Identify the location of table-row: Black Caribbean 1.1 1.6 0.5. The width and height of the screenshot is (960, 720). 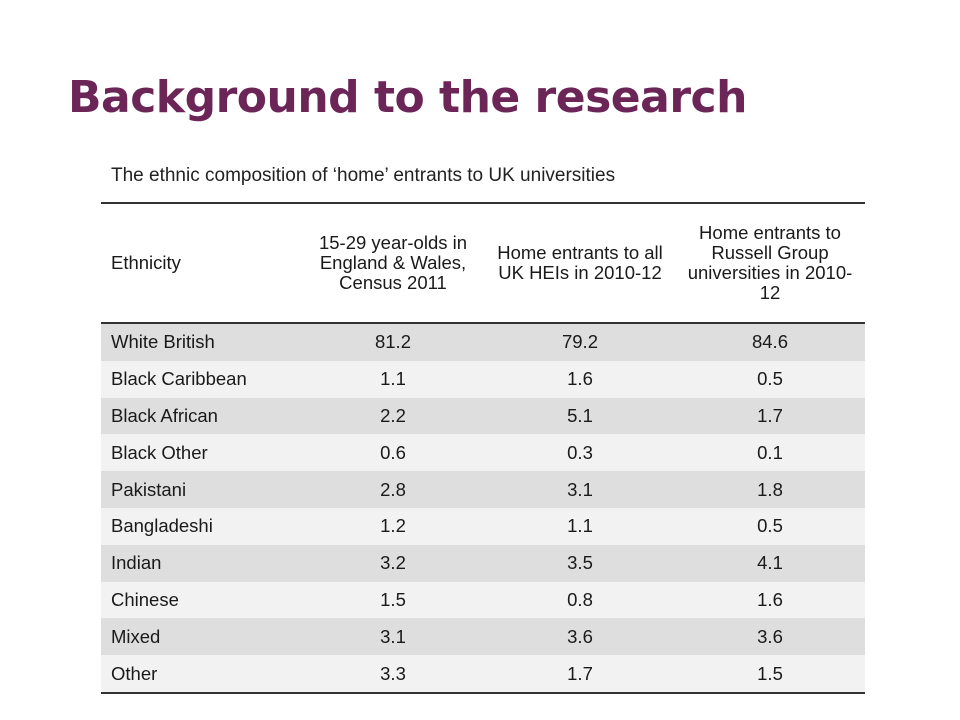
(483, 379).